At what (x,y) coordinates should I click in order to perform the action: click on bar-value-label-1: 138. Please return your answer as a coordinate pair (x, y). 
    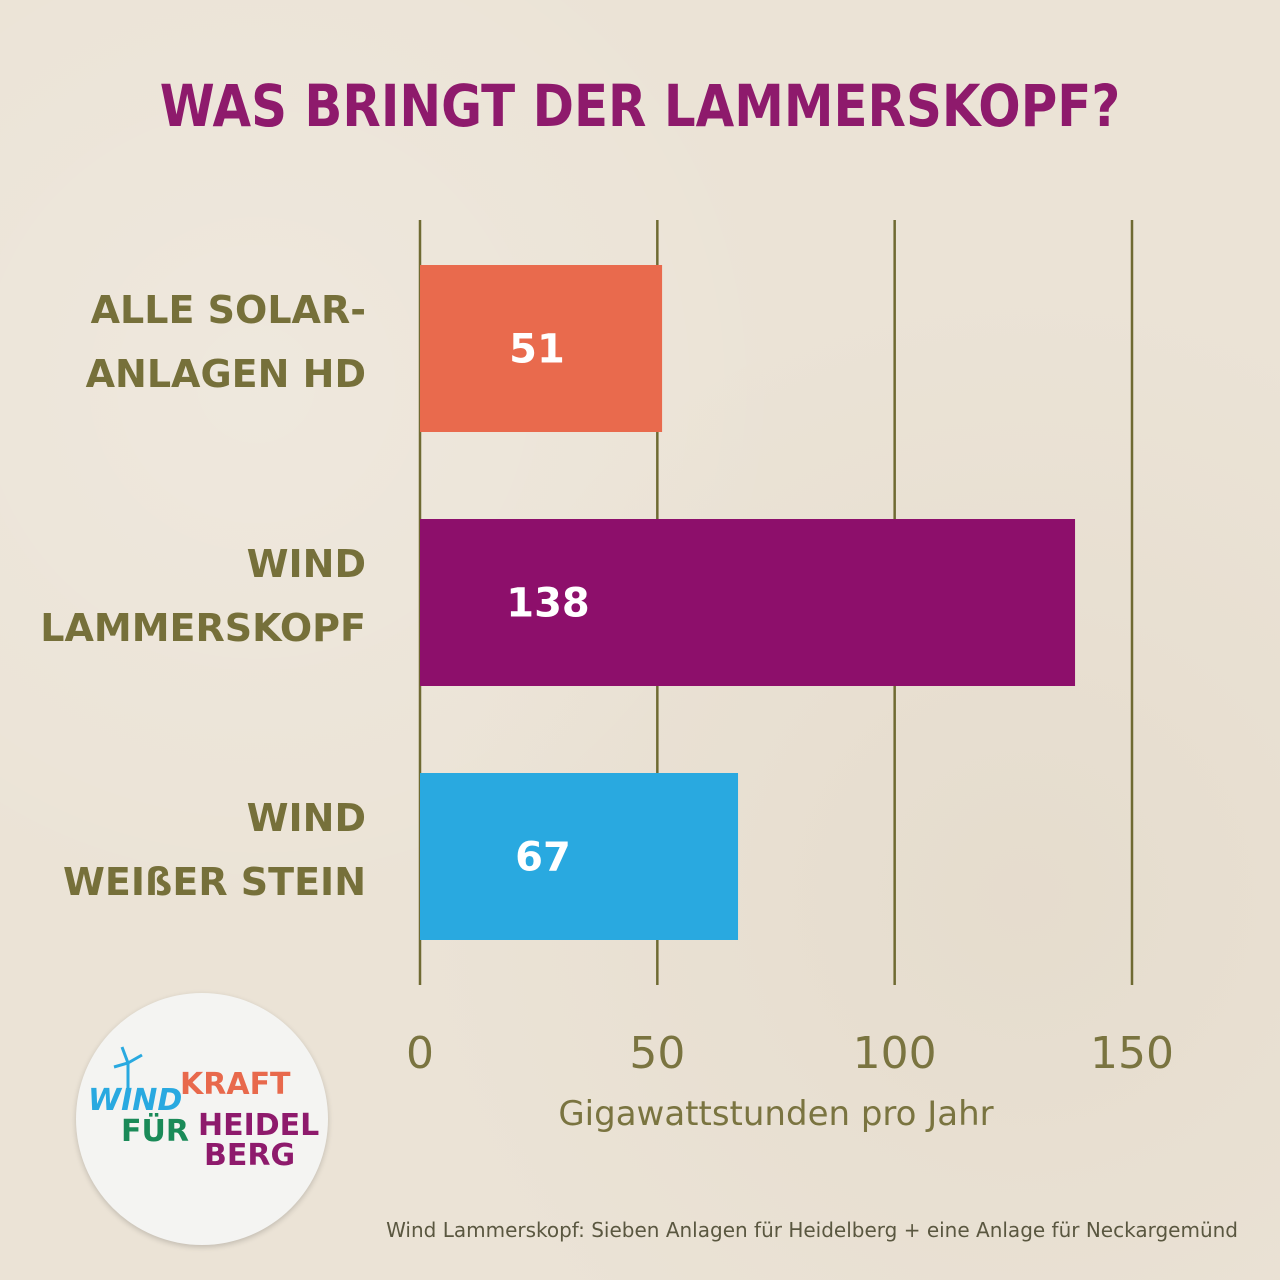
    Looking at the image, I should click on (548, 604).